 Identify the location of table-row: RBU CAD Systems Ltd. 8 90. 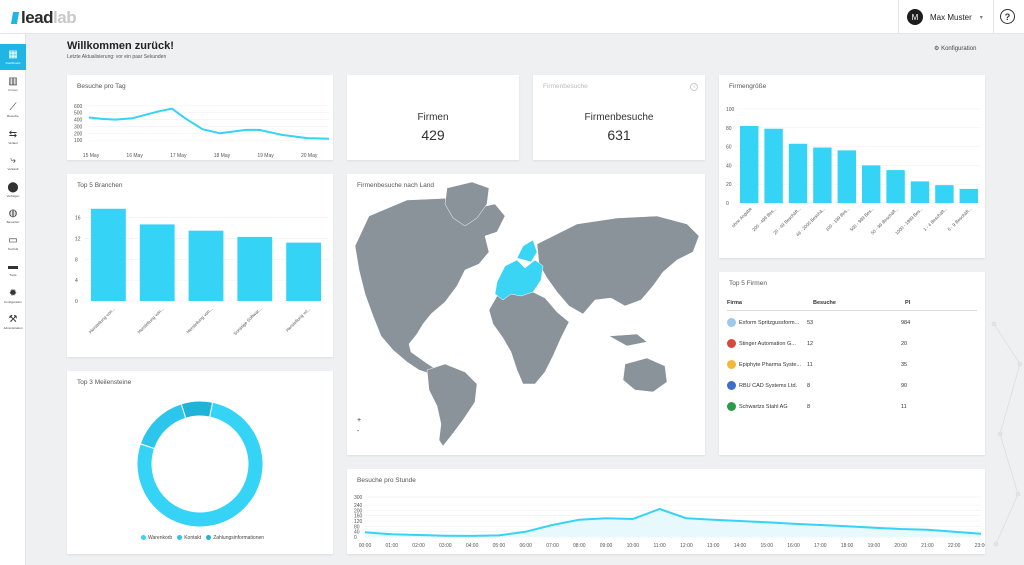
(852, 386).